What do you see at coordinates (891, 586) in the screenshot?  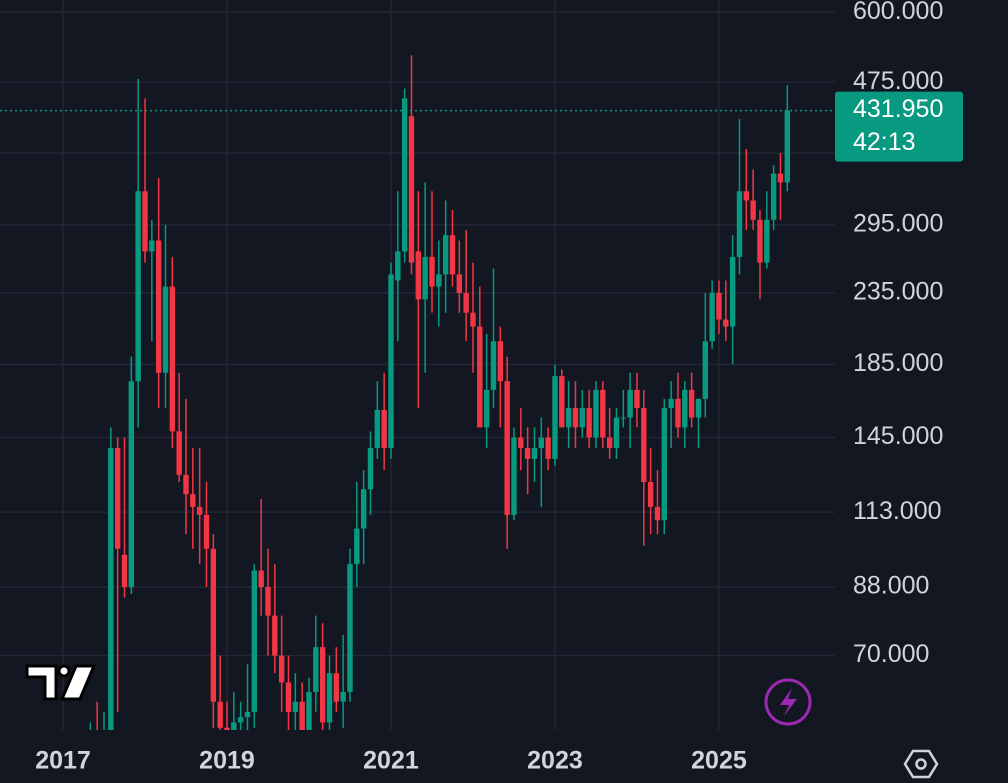 I see `y-tick-label: 88.000` at bounding box center [891, 586].